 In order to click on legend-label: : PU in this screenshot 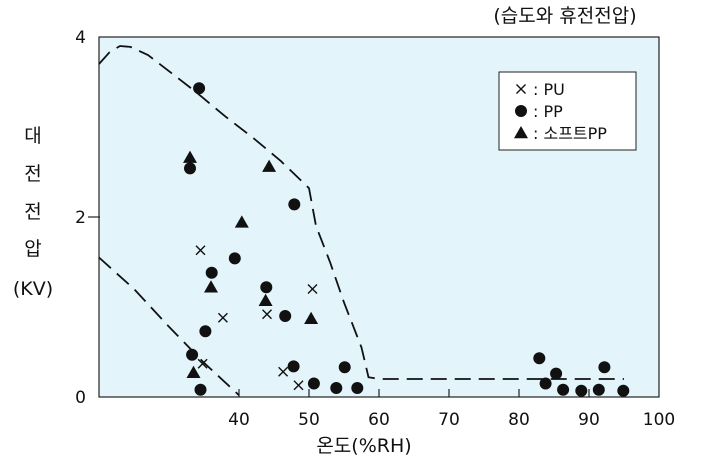, I will do `click(549, 89)`.